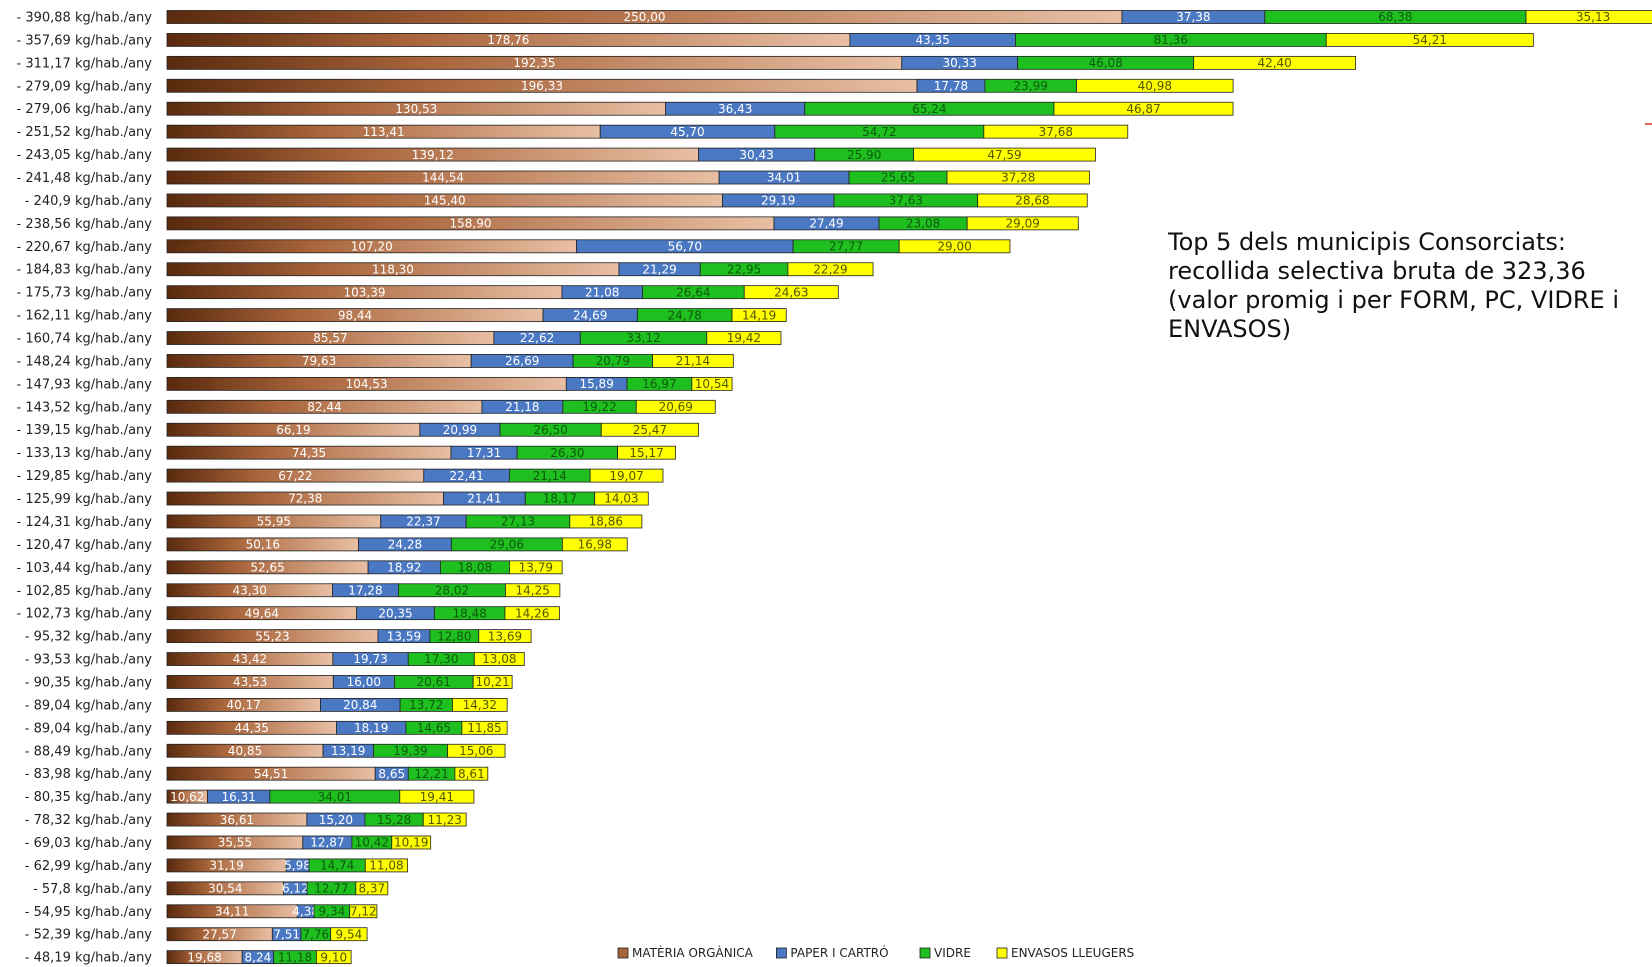 The image size is (1652, 967). What do you see at coordinates (744, 338) in the screenshot?
I see `data-label: 19,42` at bounding box center [744, 338].